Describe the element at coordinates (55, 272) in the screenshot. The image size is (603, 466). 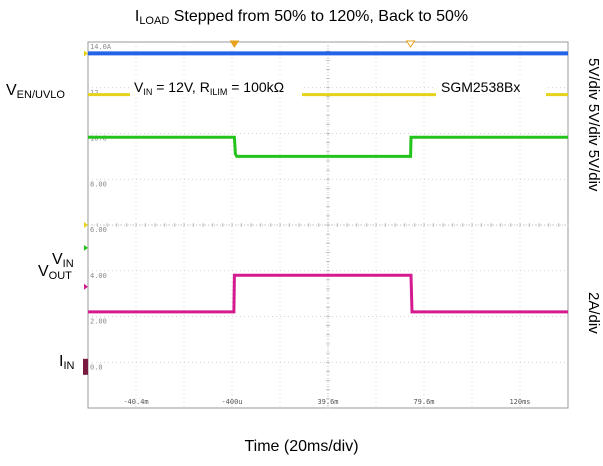
I see `channel-label-vout: VOUT` at that location.